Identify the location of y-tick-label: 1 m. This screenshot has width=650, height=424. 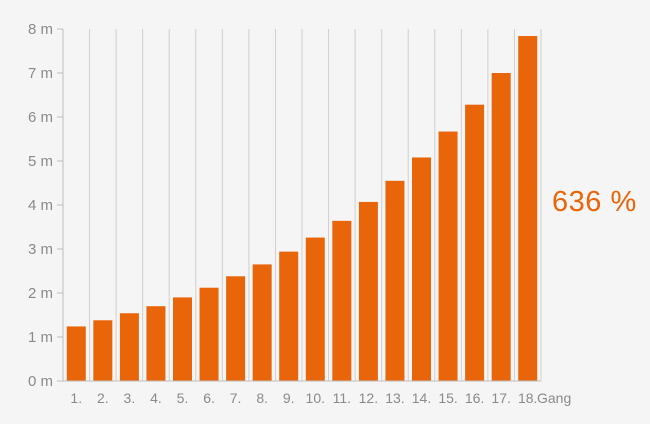
(40, 337).